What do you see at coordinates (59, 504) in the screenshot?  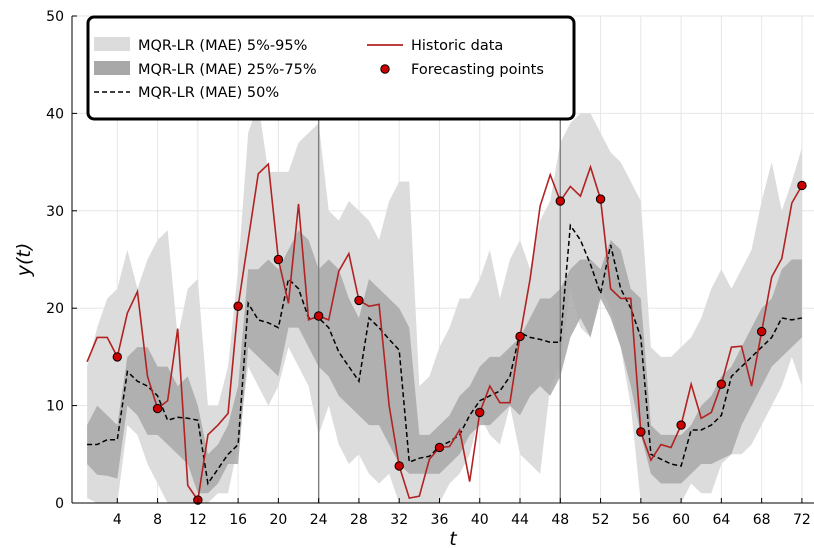 I see `y-tick-label: 0` at bounding box center [59, 504].